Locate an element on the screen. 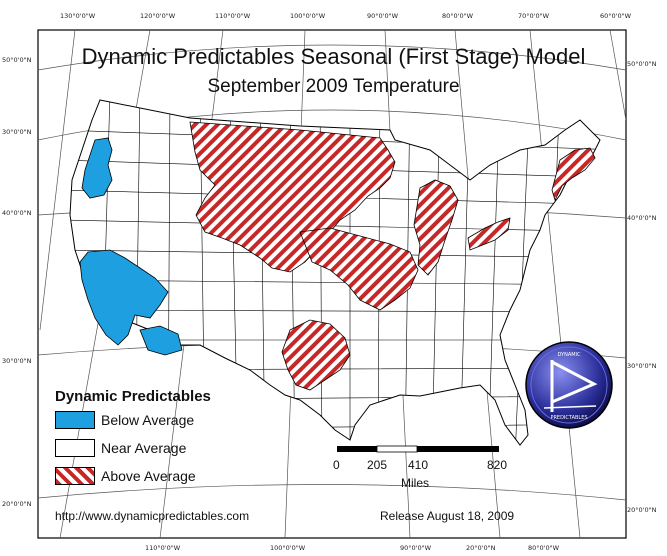 The width and height of the screenshot is (667, 556). legend-item-above: Above Average is located at coordinates (125, 476).